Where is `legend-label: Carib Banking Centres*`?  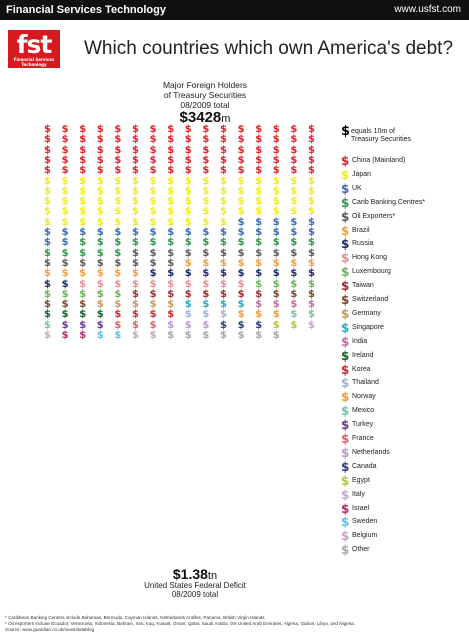
legend-label: Carib Banking Centres* is located at coordinates (389, 202).